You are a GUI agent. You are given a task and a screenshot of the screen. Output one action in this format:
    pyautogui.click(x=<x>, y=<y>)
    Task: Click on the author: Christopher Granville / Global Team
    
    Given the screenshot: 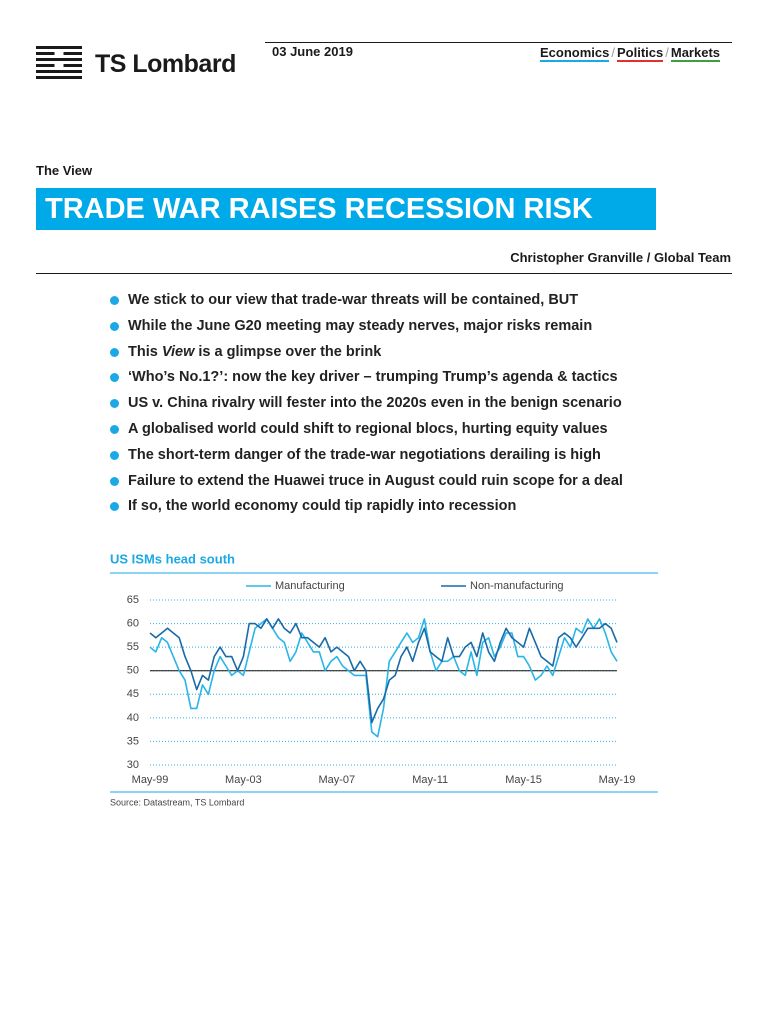 What is the action you would take?
    pyautogui.click(x=620, y=257)
    